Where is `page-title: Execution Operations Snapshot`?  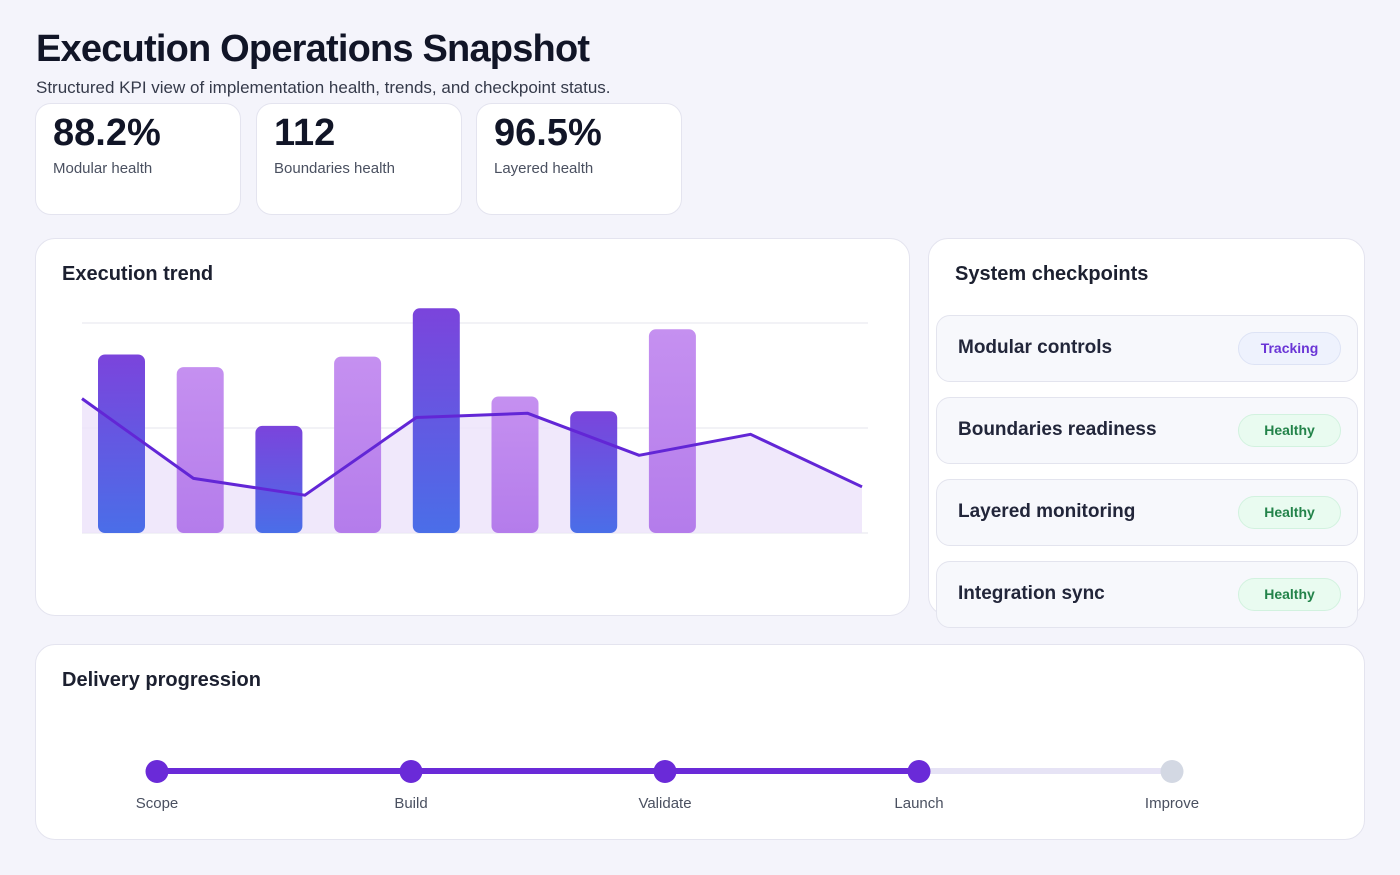 page-title: Execution Operations Snapshot is located at coordinates (313, 49).